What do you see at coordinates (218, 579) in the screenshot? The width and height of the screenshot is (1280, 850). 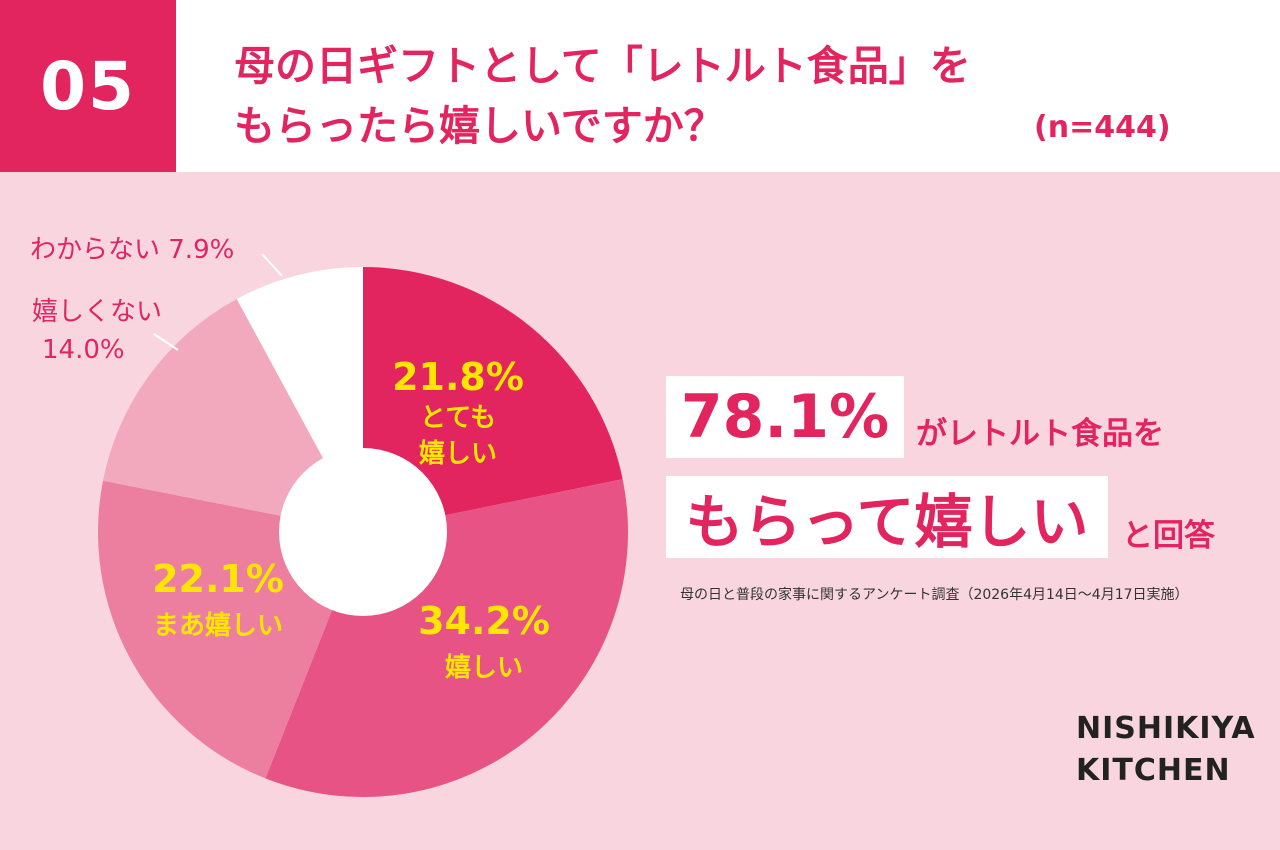 I see `slice-value-label: 22.1%` at bounding box center [218, 579].